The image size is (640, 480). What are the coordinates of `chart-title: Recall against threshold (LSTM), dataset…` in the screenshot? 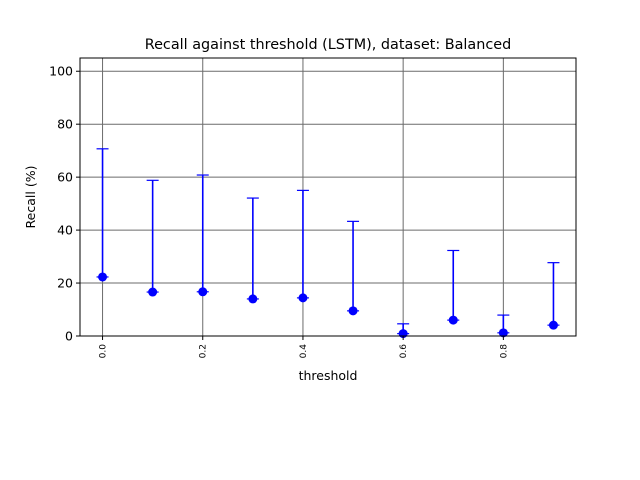 It's located at (328, 45).